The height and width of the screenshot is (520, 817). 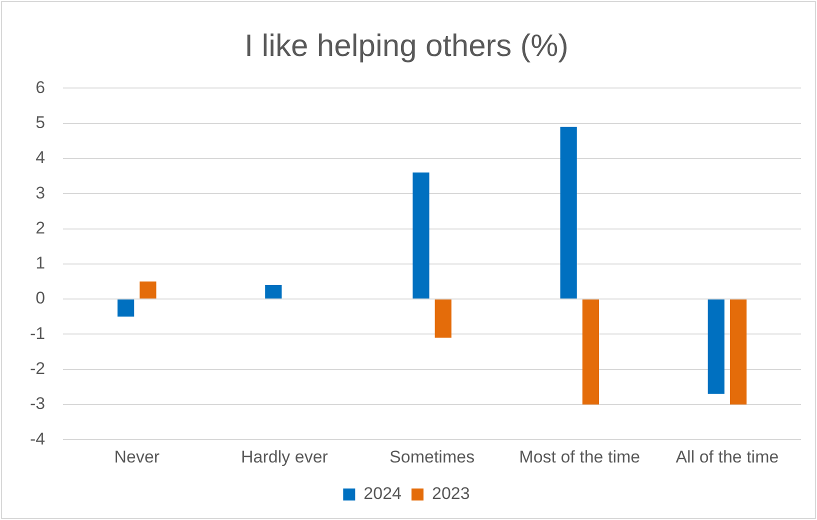 What do you see at coordinates (727, 456) in the screenshot?
I see `x-tick-label: All of the time` at bounding box center [727, 456].